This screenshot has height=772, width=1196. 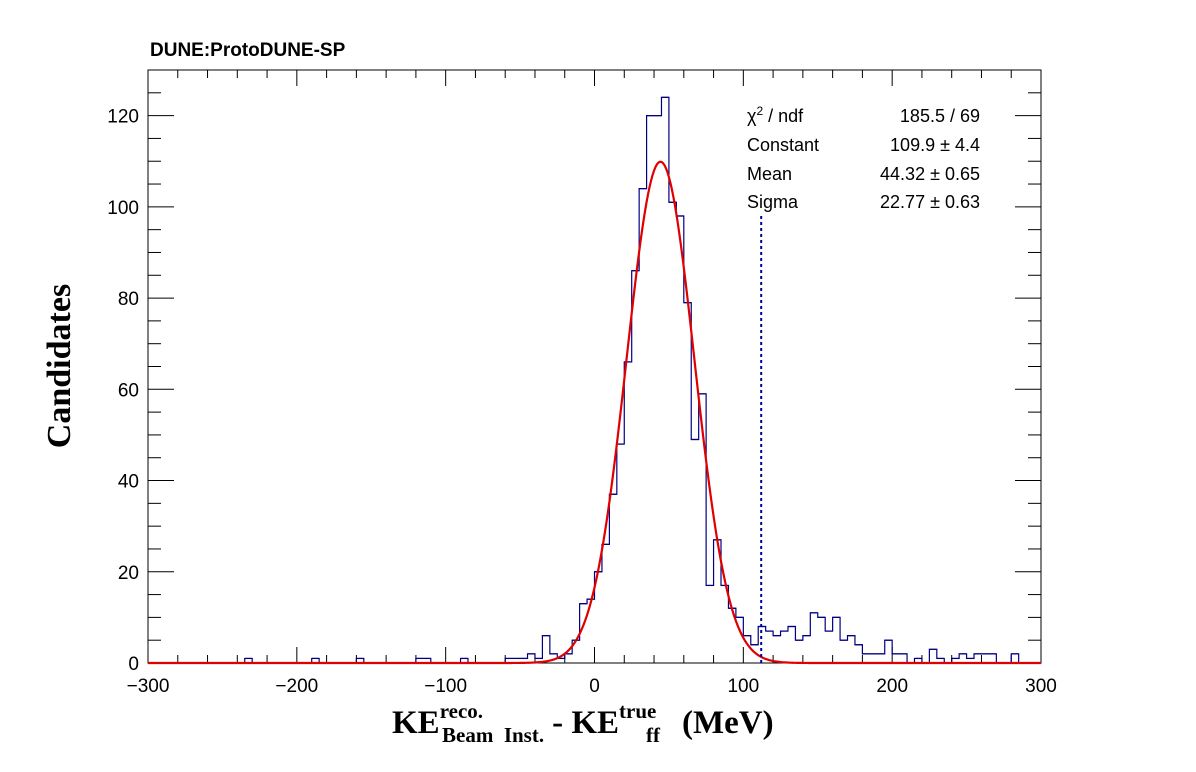 What do you see at coordinates (783, 145) in the screenshot?
I see `stat-constant-label: Constant` at bounding box center [783, 145].